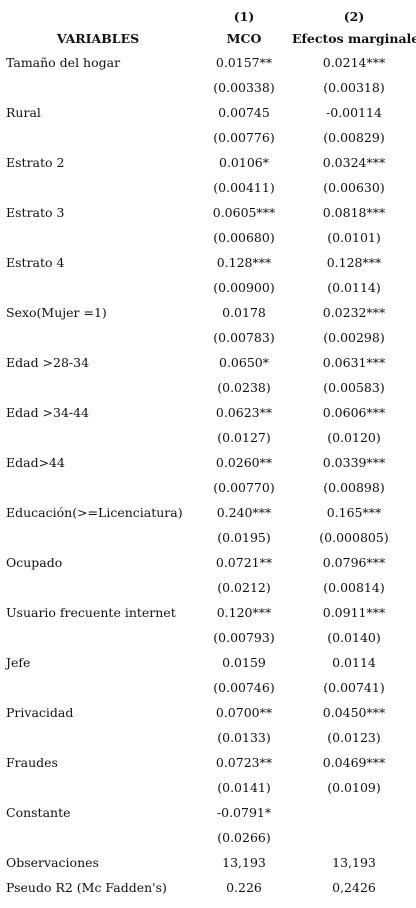 The image size is (416, 908). Describe the element at coordinates (208, 387) in the screenshot. I see `table-row: (0.0238) (0.00583)` at that location.